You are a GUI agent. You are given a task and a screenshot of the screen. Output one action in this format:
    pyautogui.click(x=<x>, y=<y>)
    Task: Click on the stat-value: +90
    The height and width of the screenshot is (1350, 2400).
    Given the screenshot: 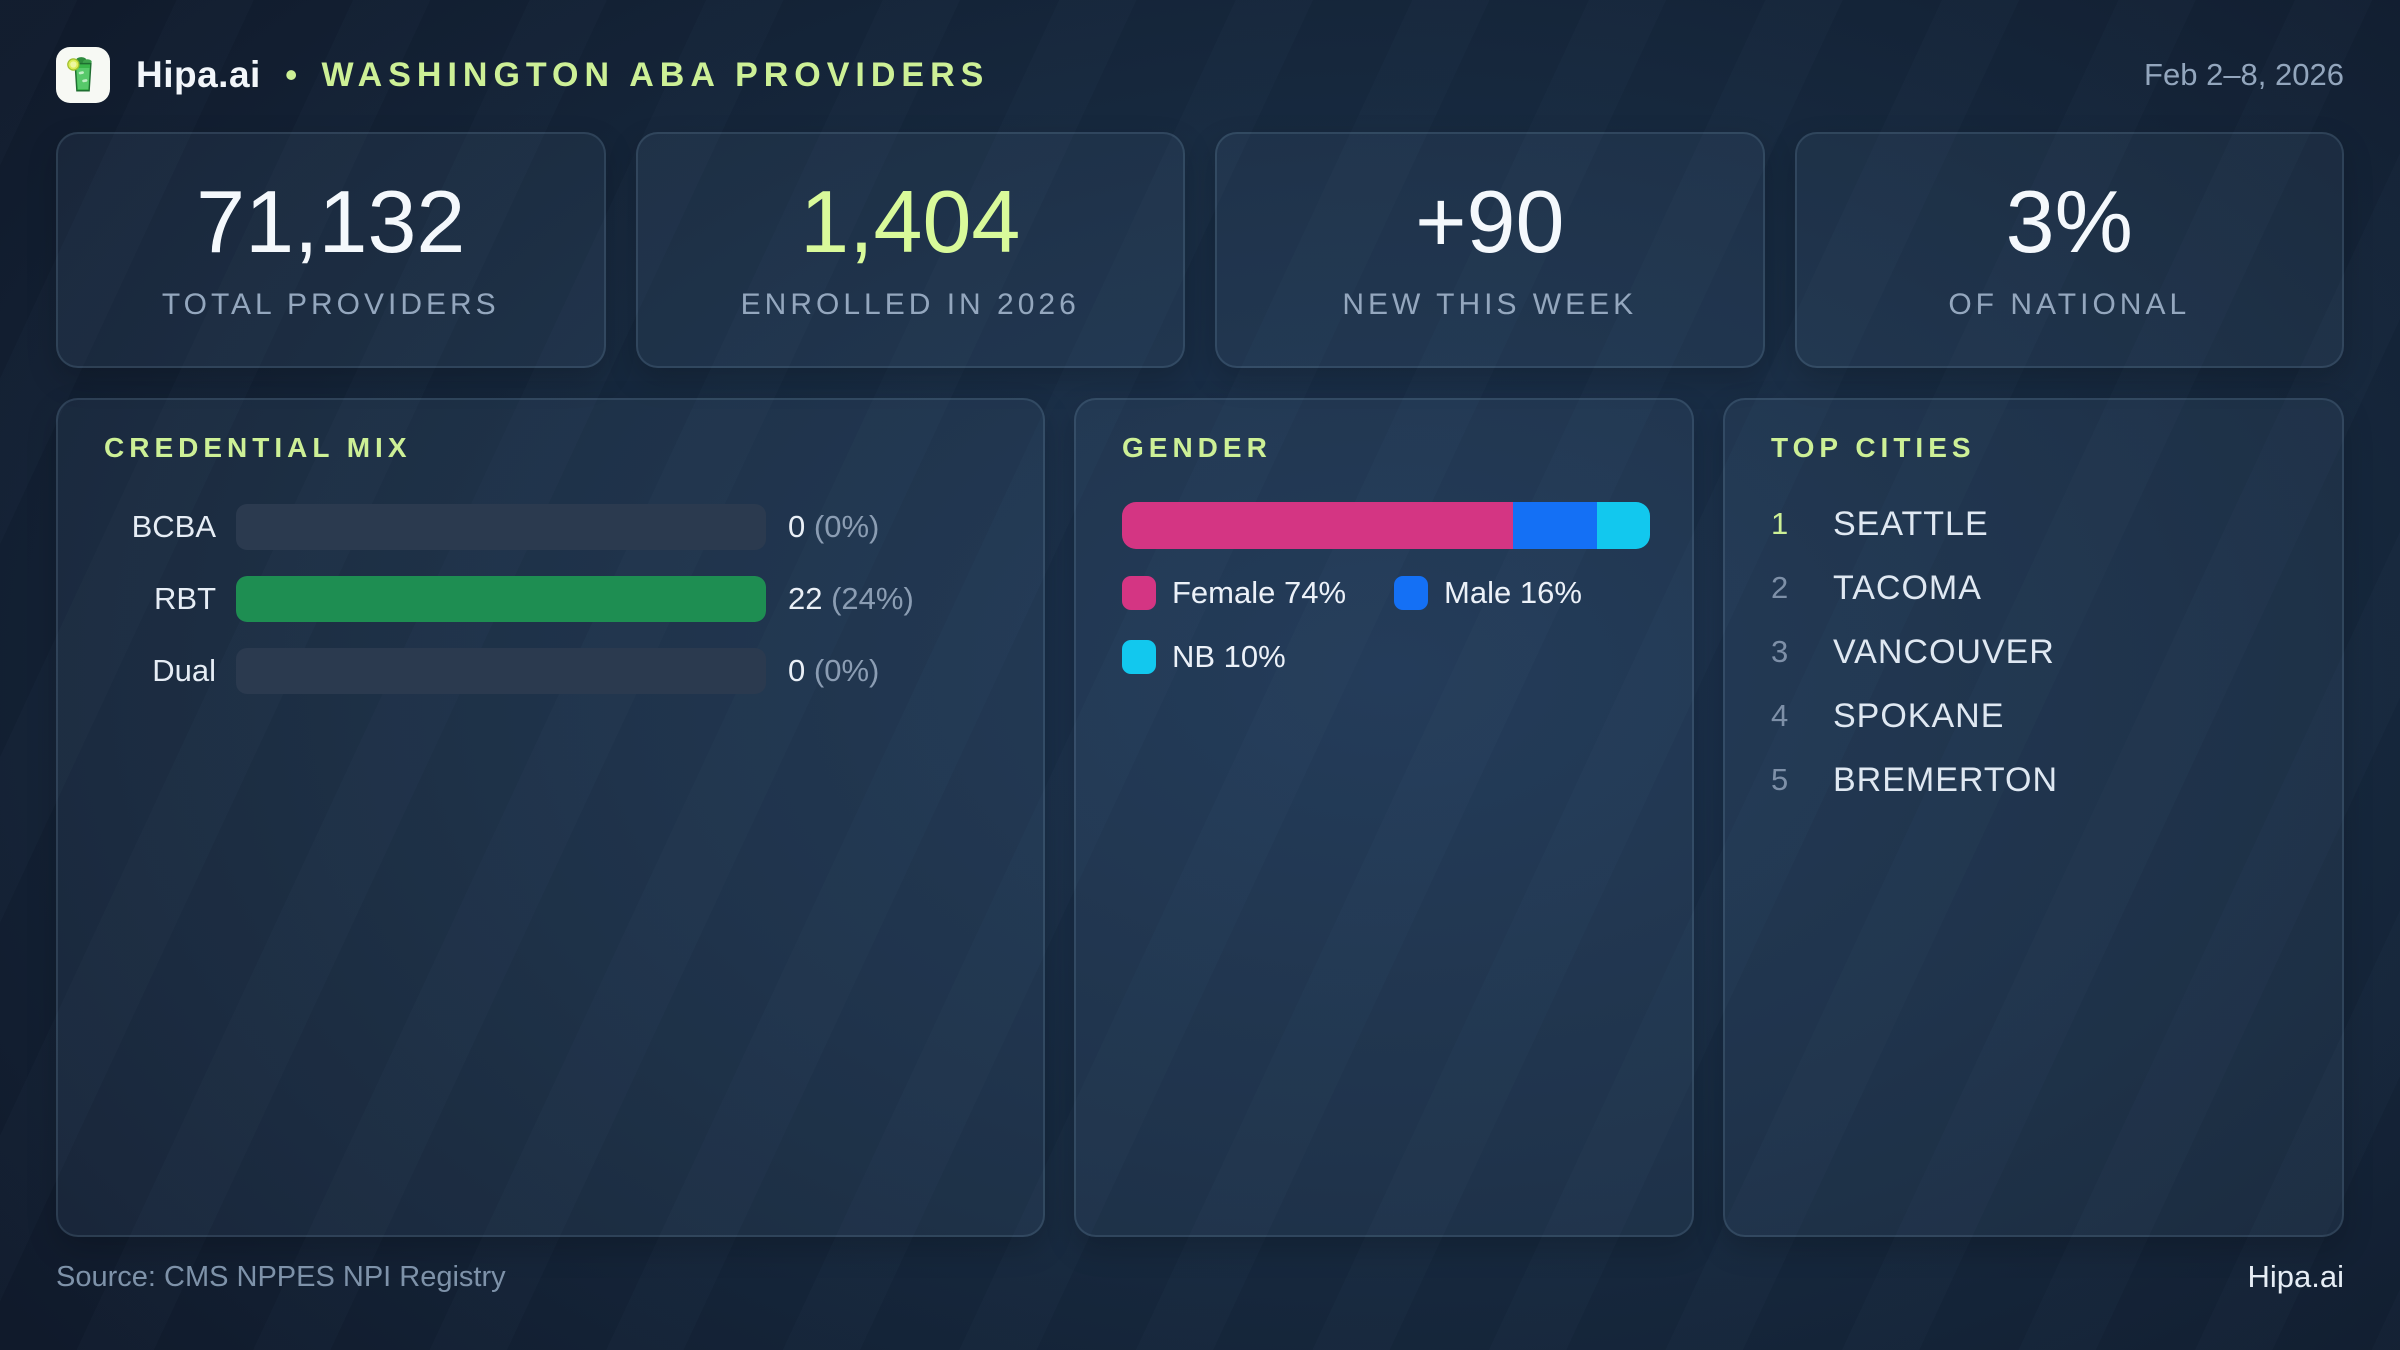 What is the action you would take?
    pyautogui.click(x=1490, y=221)
    